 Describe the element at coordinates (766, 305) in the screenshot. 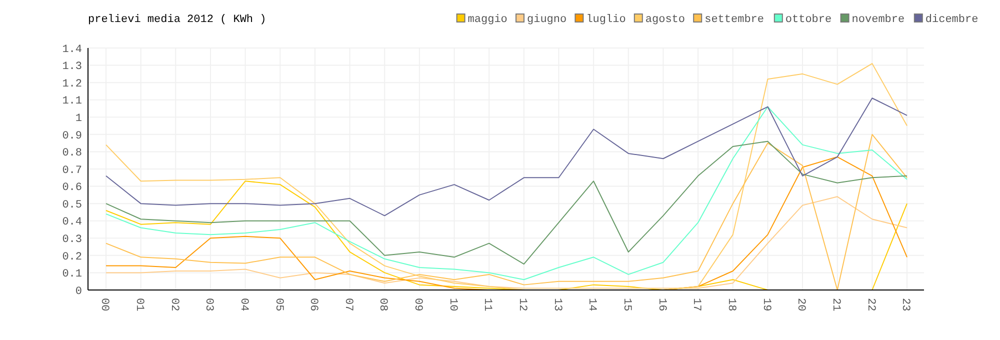

I see `x-tick-label: 19` at that location.